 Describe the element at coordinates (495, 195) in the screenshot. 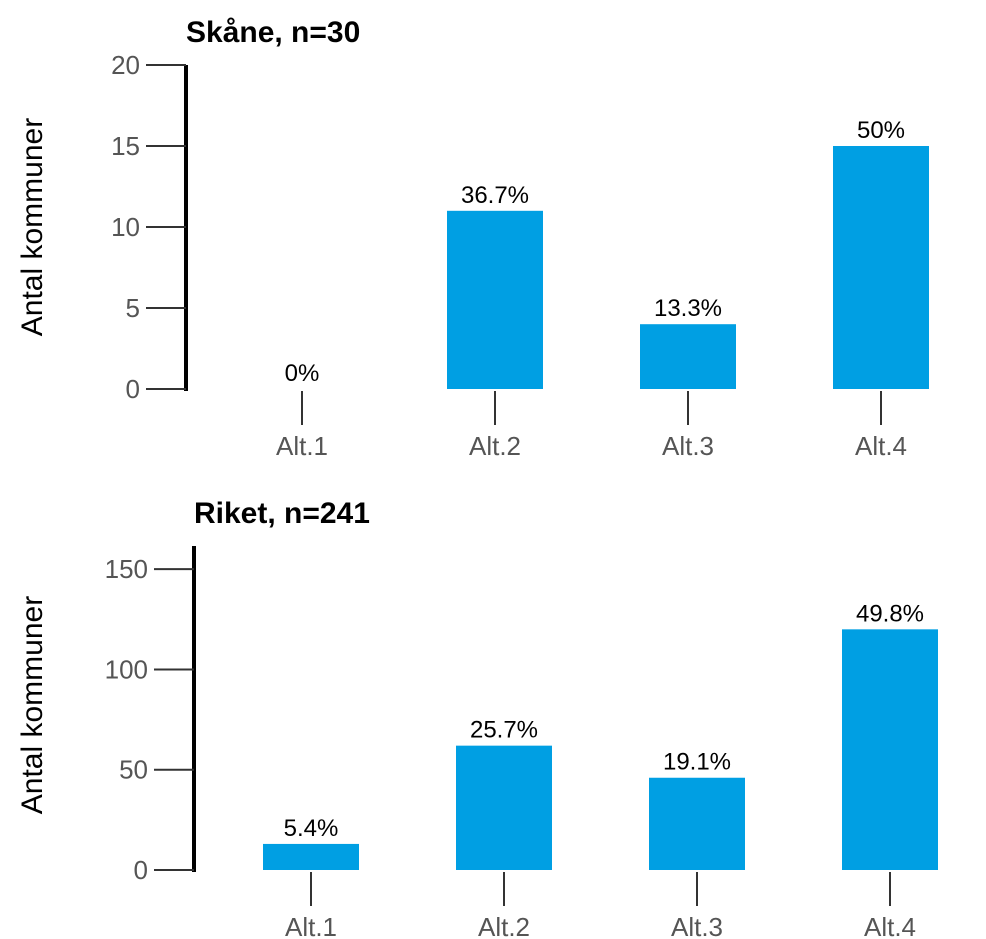

I see `data-label: 36.7%` at that location.